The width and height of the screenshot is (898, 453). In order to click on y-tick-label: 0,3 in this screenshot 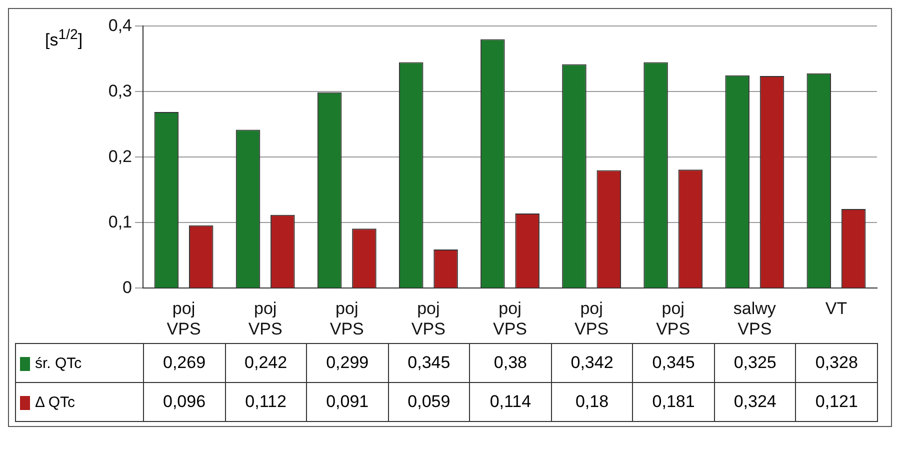, I will do `click(120, 90)`.